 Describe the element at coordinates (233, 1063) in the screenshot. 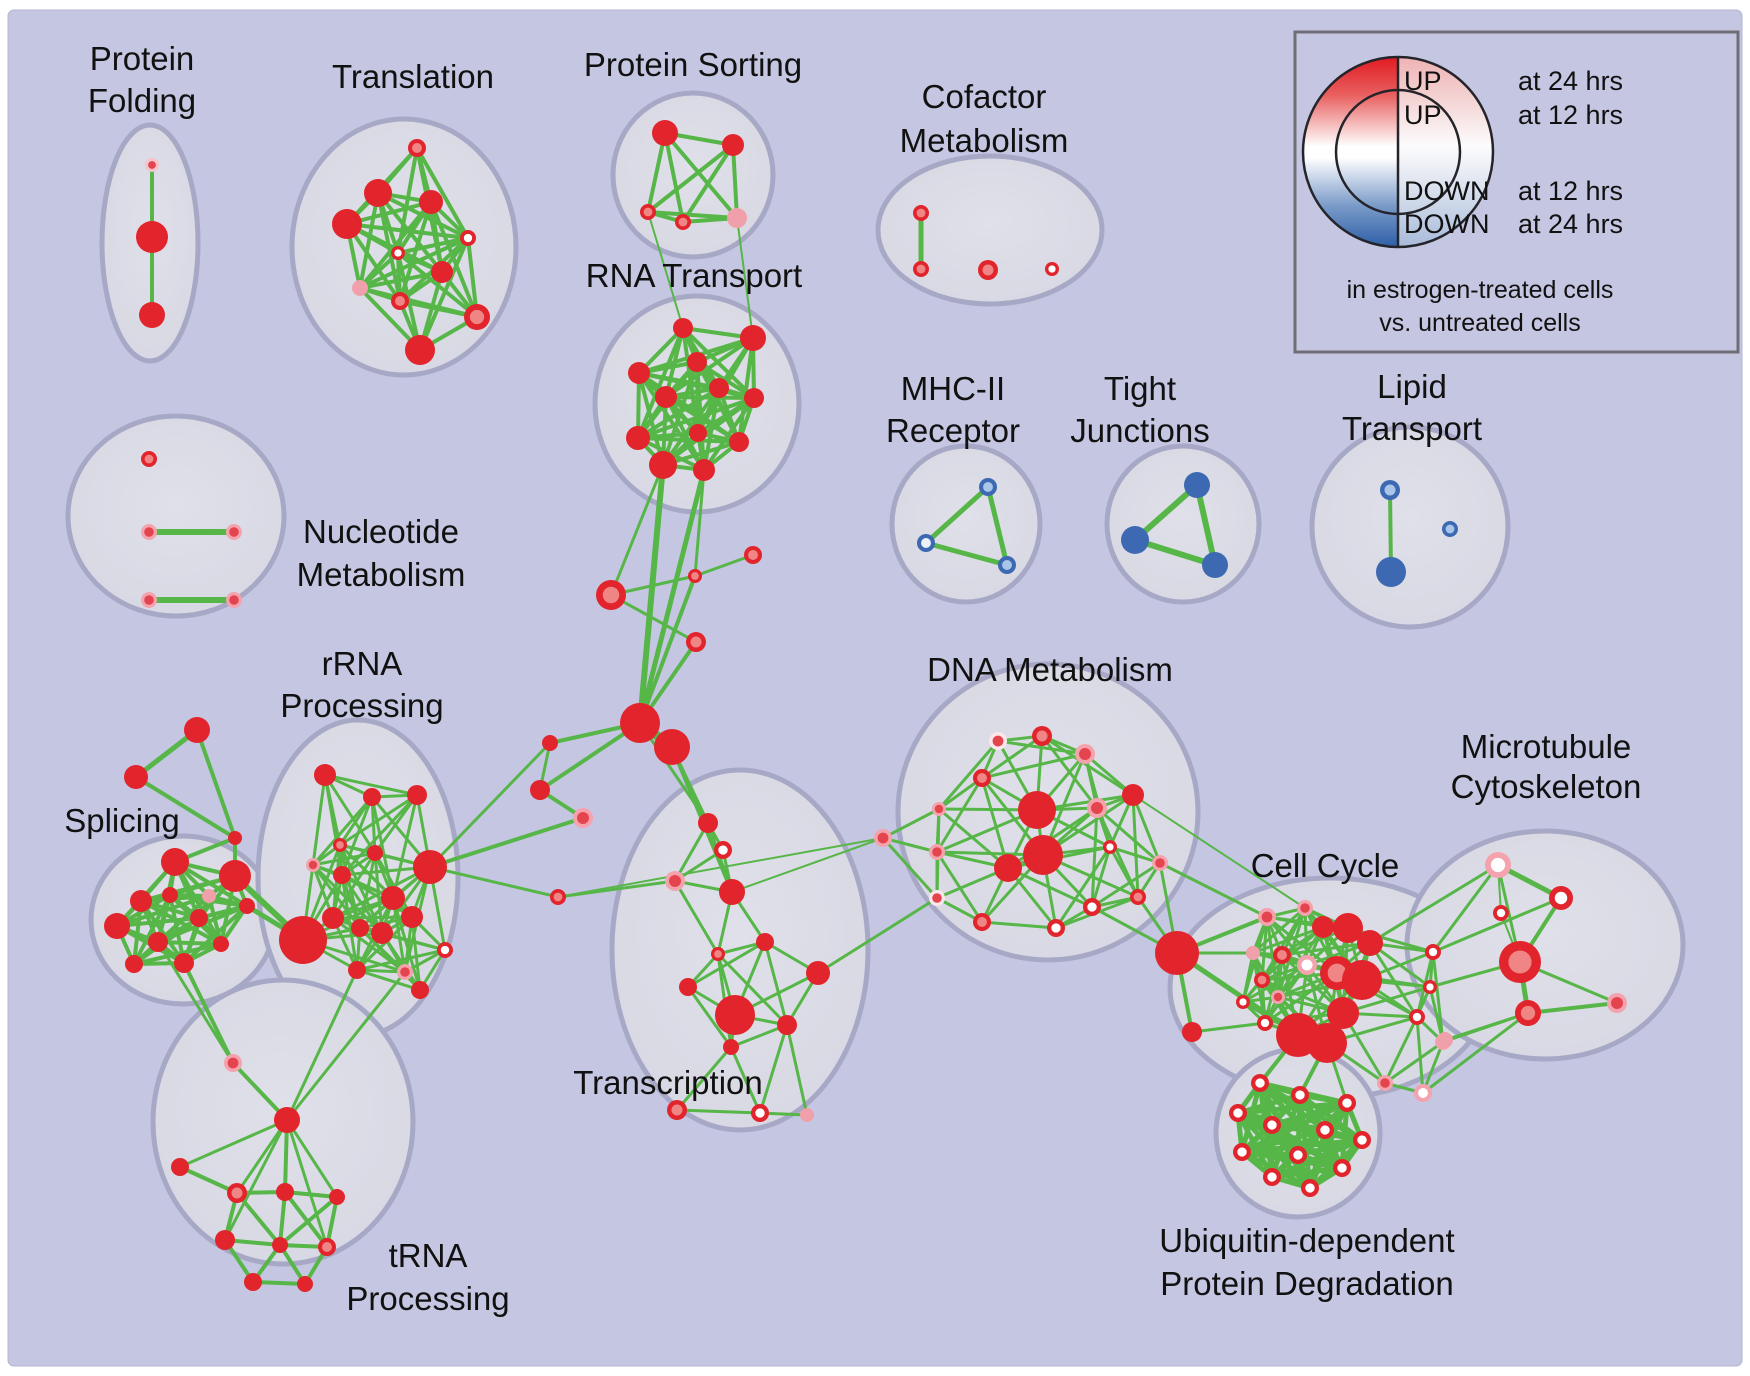

I see `node-trna-processing-pinkring-center` at that location.